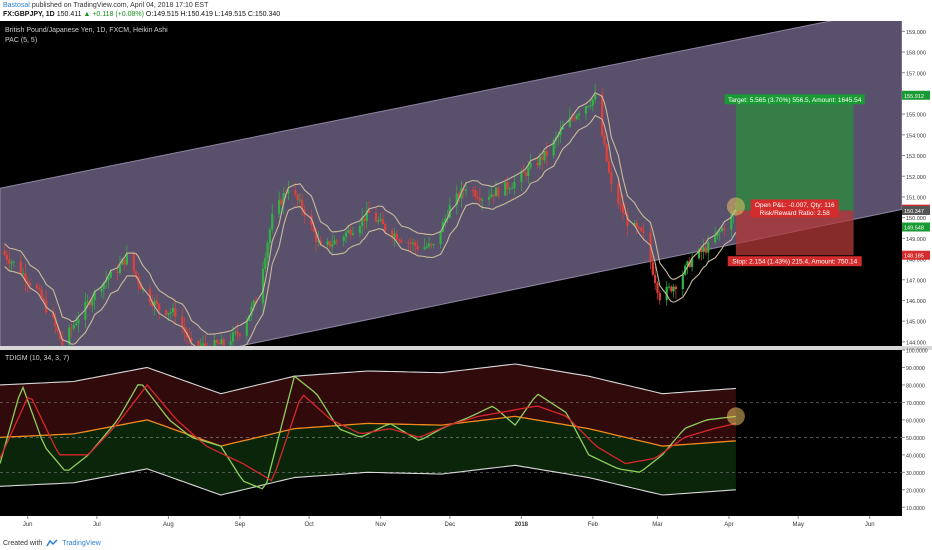 This screenshot has width=932, height=550. I want to click on osc-tick-label: 90.0000, so click(915, 369).